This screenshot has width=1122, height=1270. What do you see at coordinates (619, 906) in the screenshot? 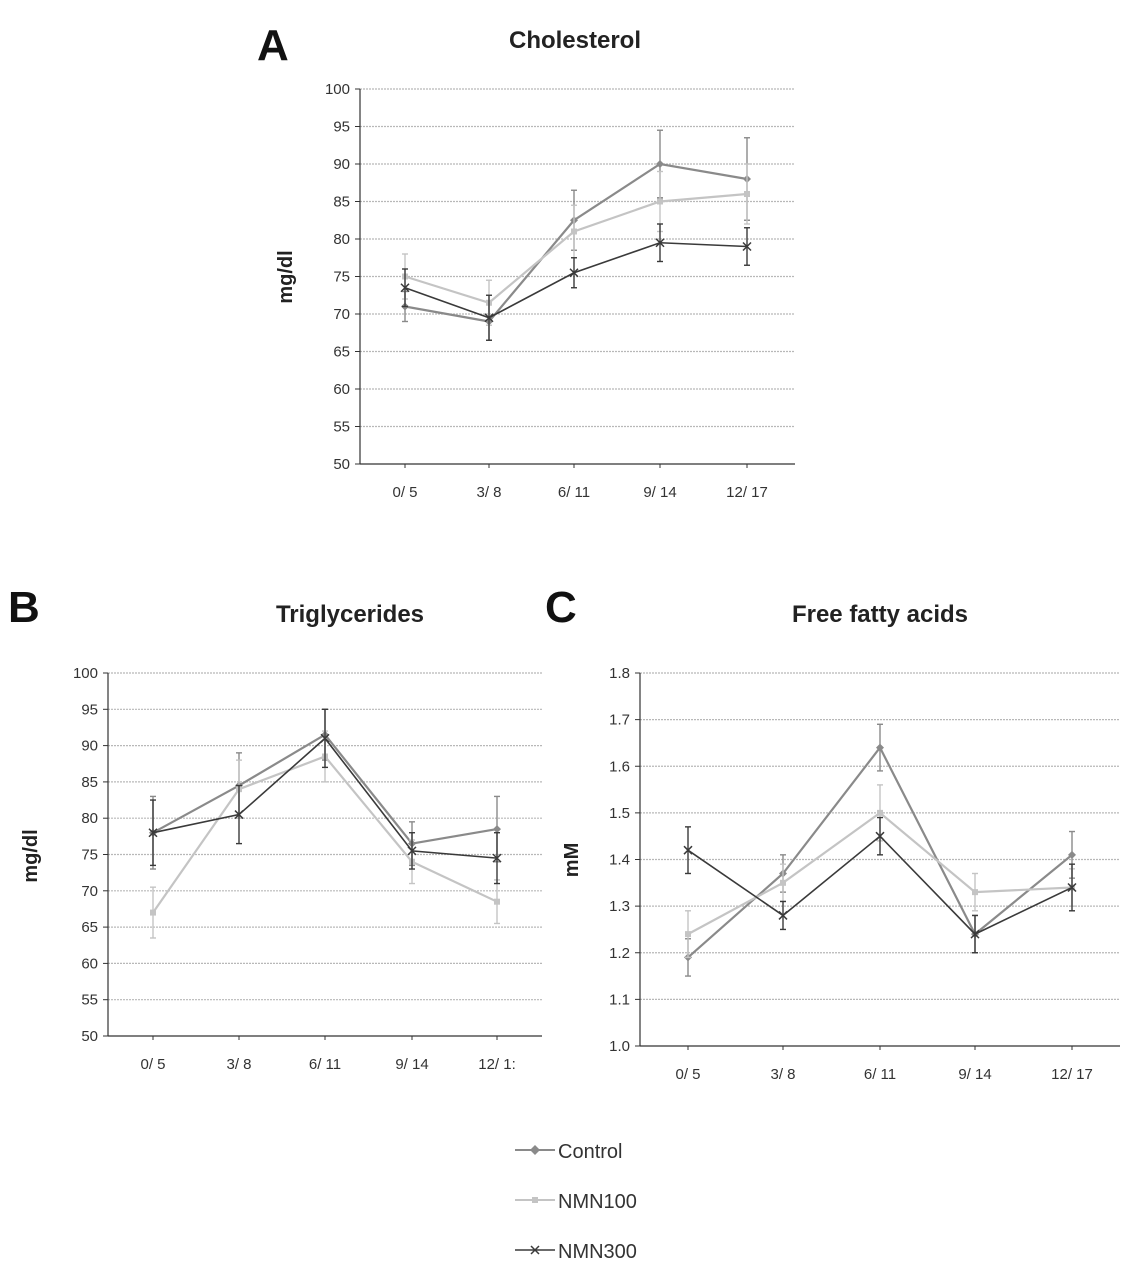
I see `y-tick-label: 1.3` at bounding box center [619, 906].